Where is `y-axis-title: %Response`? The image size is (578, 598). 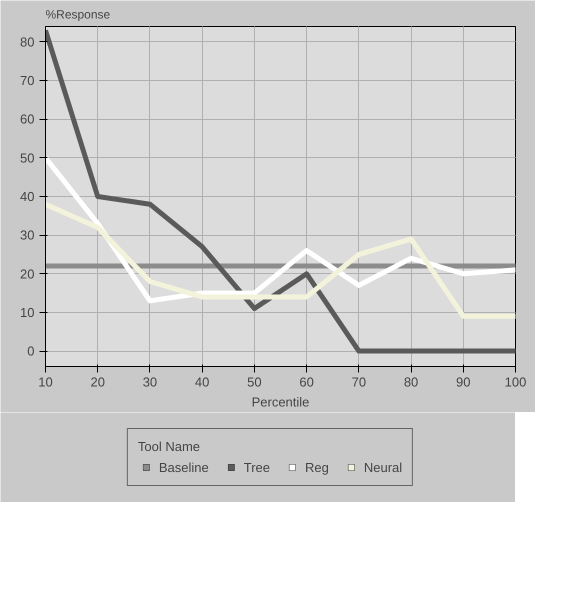
y-axis-title: %Response is located at coordinates (78, 15).